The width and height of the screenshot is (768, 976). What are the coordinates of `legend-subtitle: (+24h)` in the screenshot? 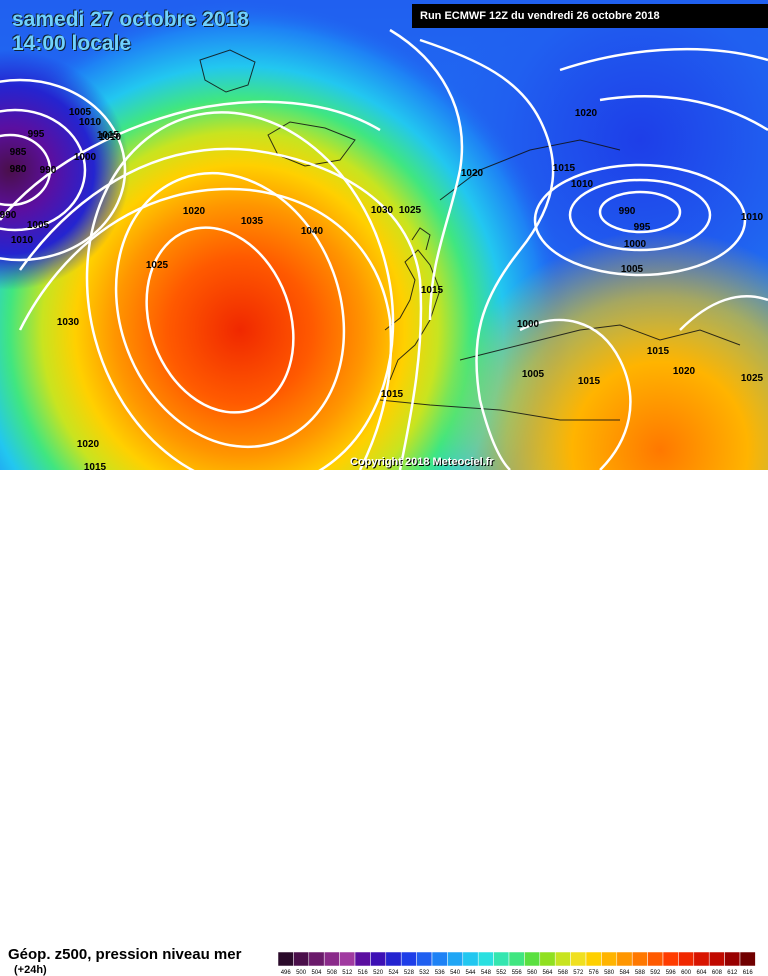 It's located at (30, 970).